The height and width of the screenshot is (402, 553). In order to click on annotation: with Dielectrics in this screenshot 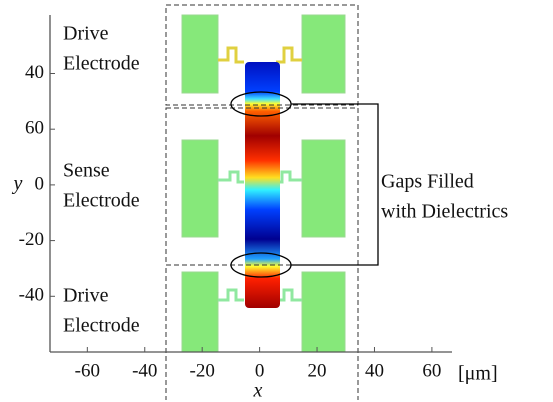, I will do `click(444, 212)`.